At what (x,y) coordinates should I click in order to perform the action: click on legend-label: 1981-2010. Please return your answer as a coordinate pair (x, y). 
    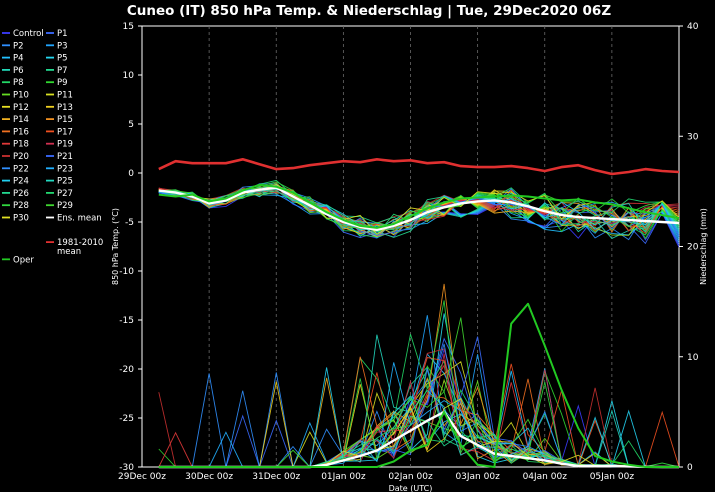
    Looking at the image, I should click on (80, 243).